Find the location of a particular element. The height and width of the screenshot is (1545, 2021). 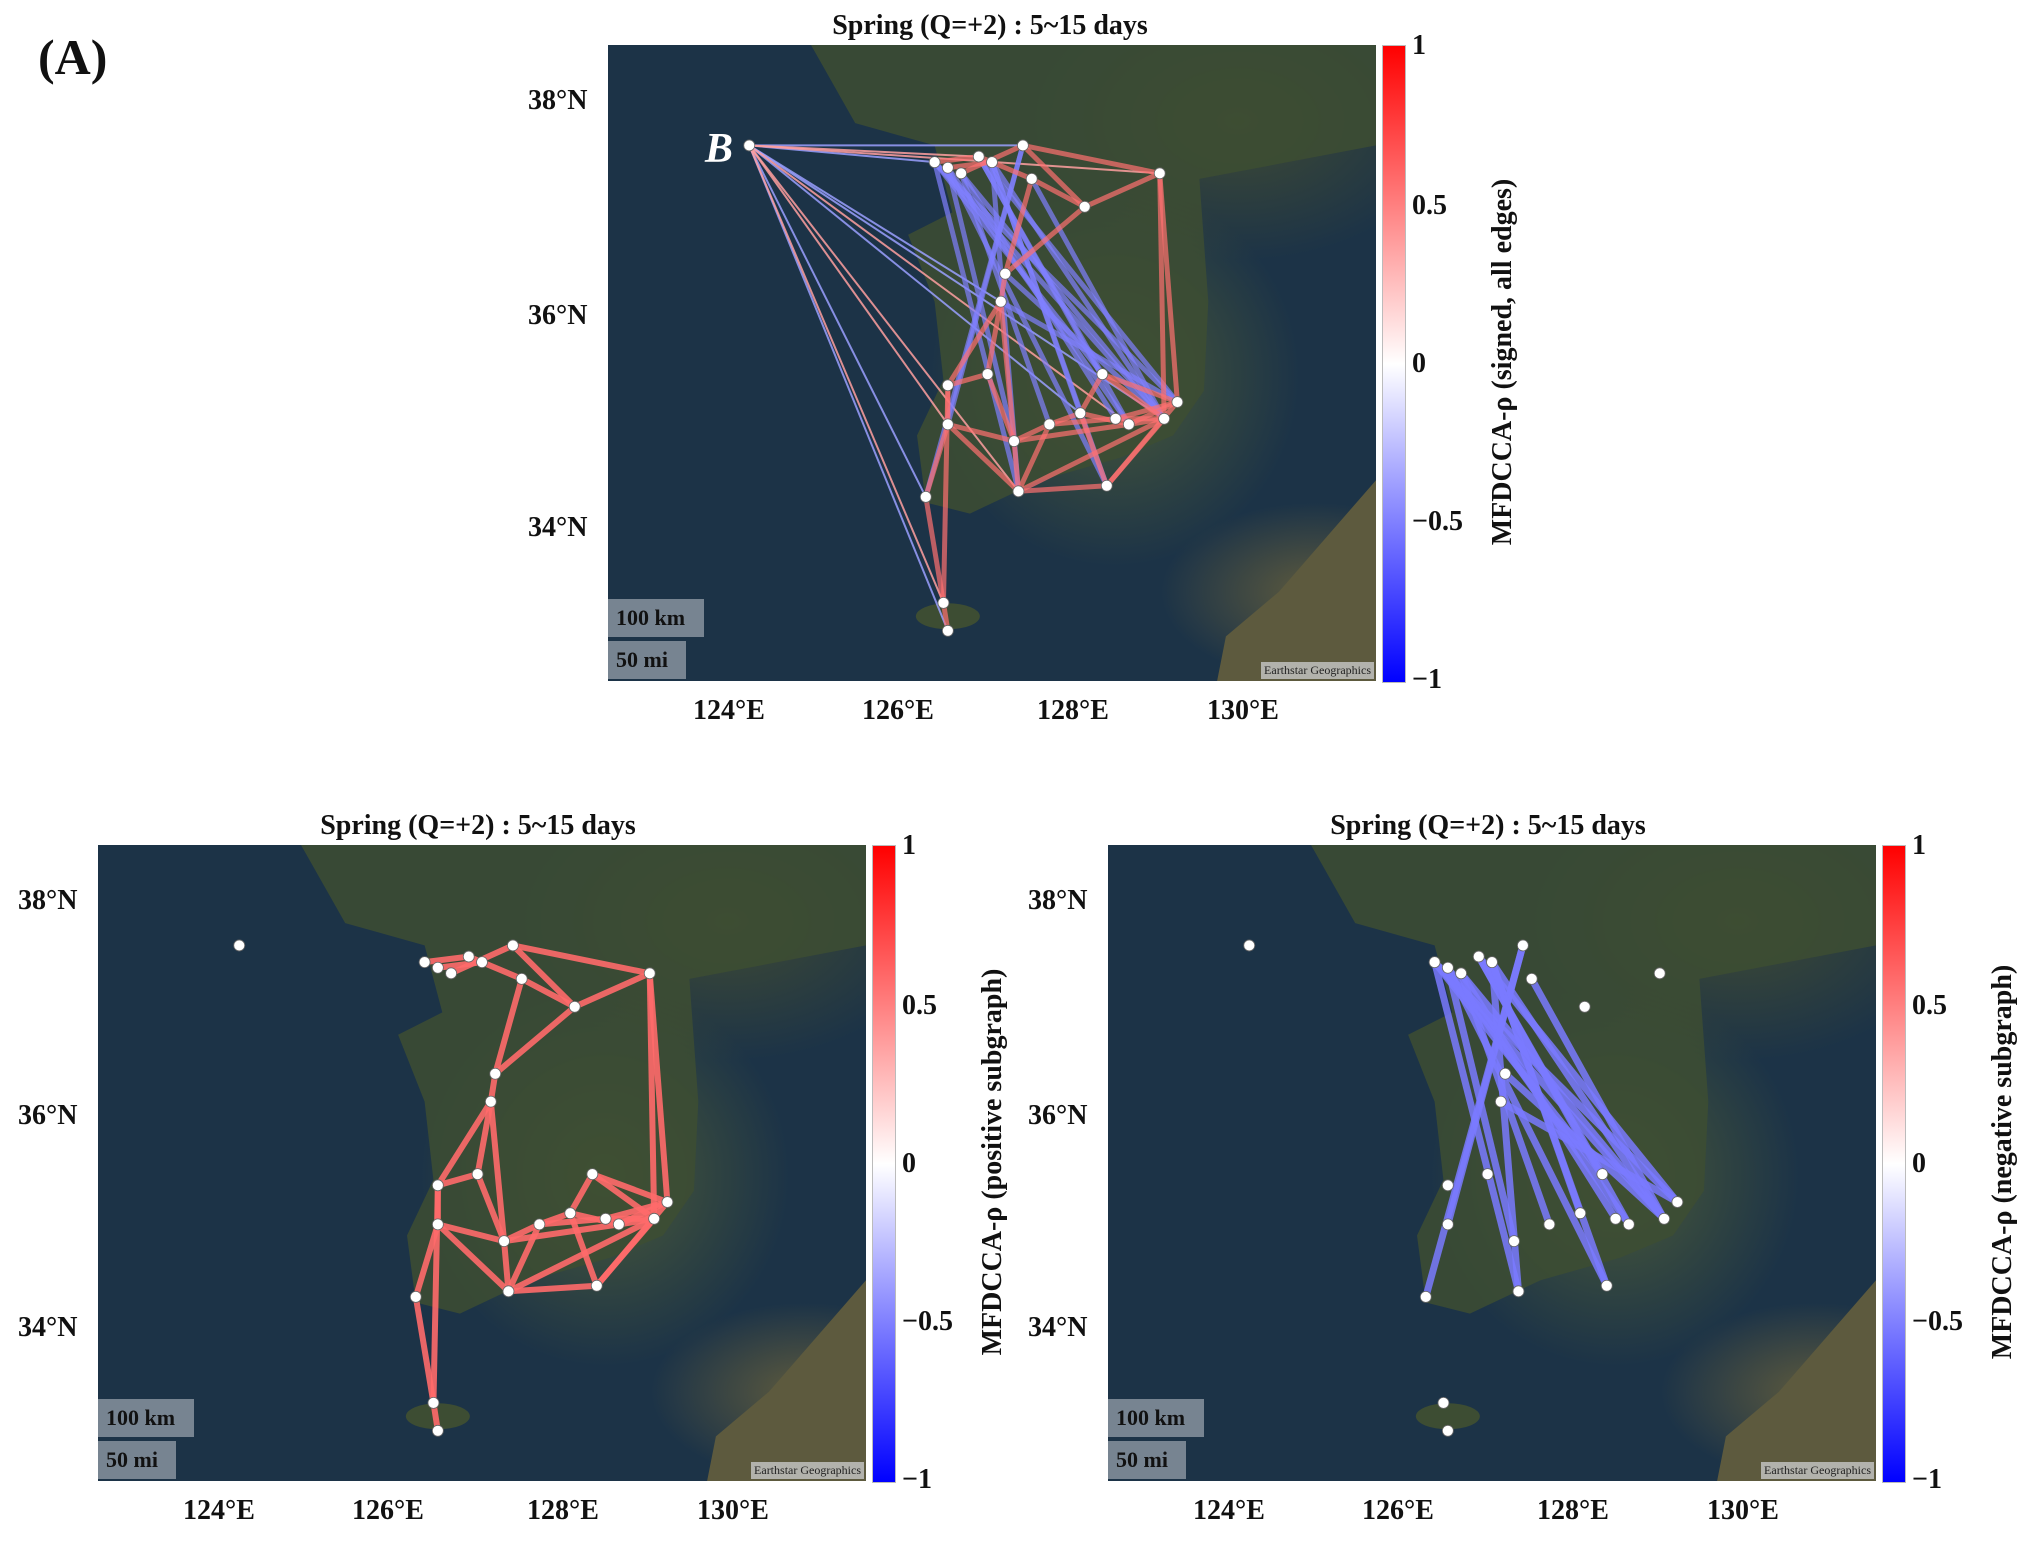

cb-tick: 0.5 is located at coordinates (1429, 205).